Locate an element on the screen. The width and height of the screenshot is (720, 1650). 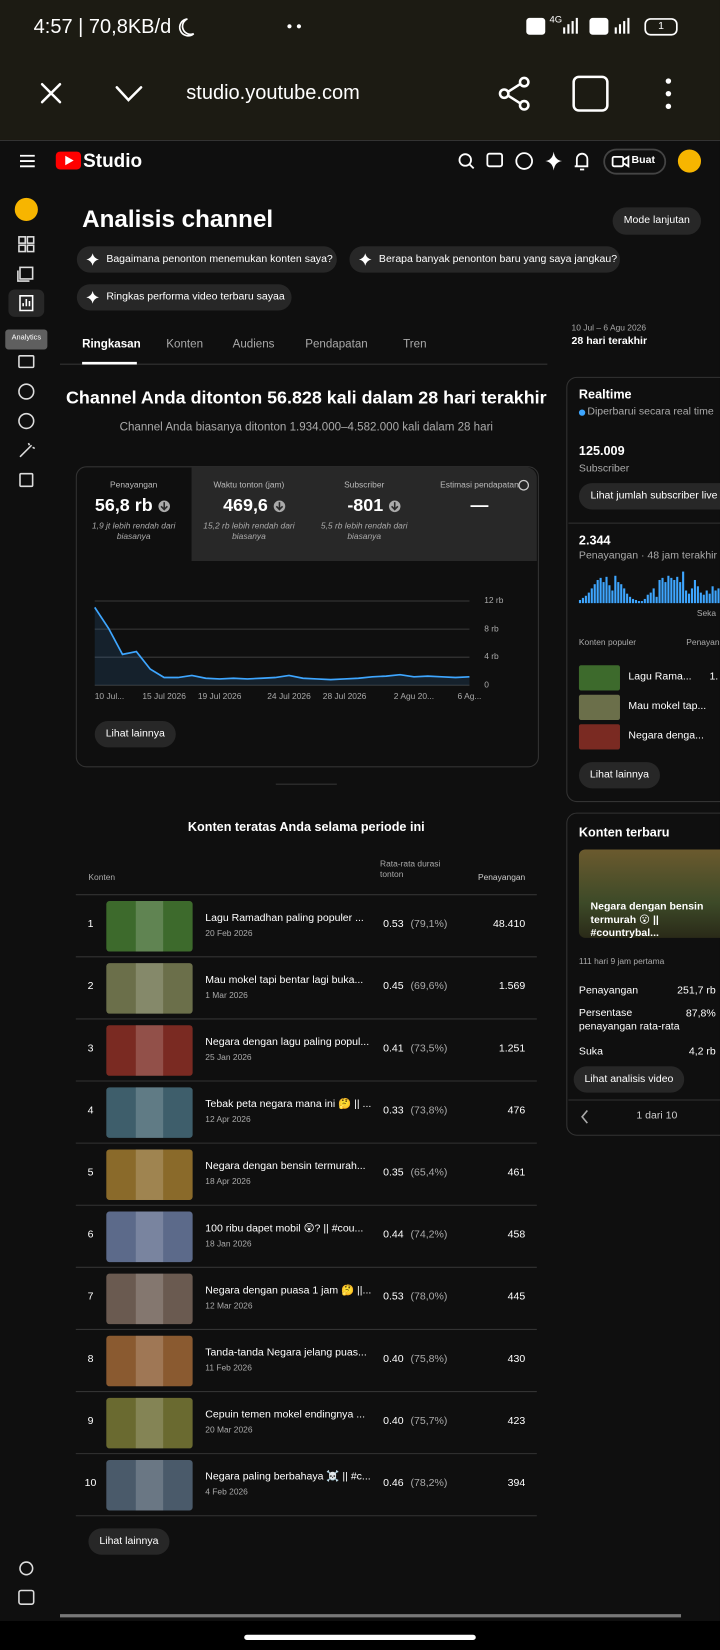
metric-label: Subscriber is located at coordinates (364, 484).